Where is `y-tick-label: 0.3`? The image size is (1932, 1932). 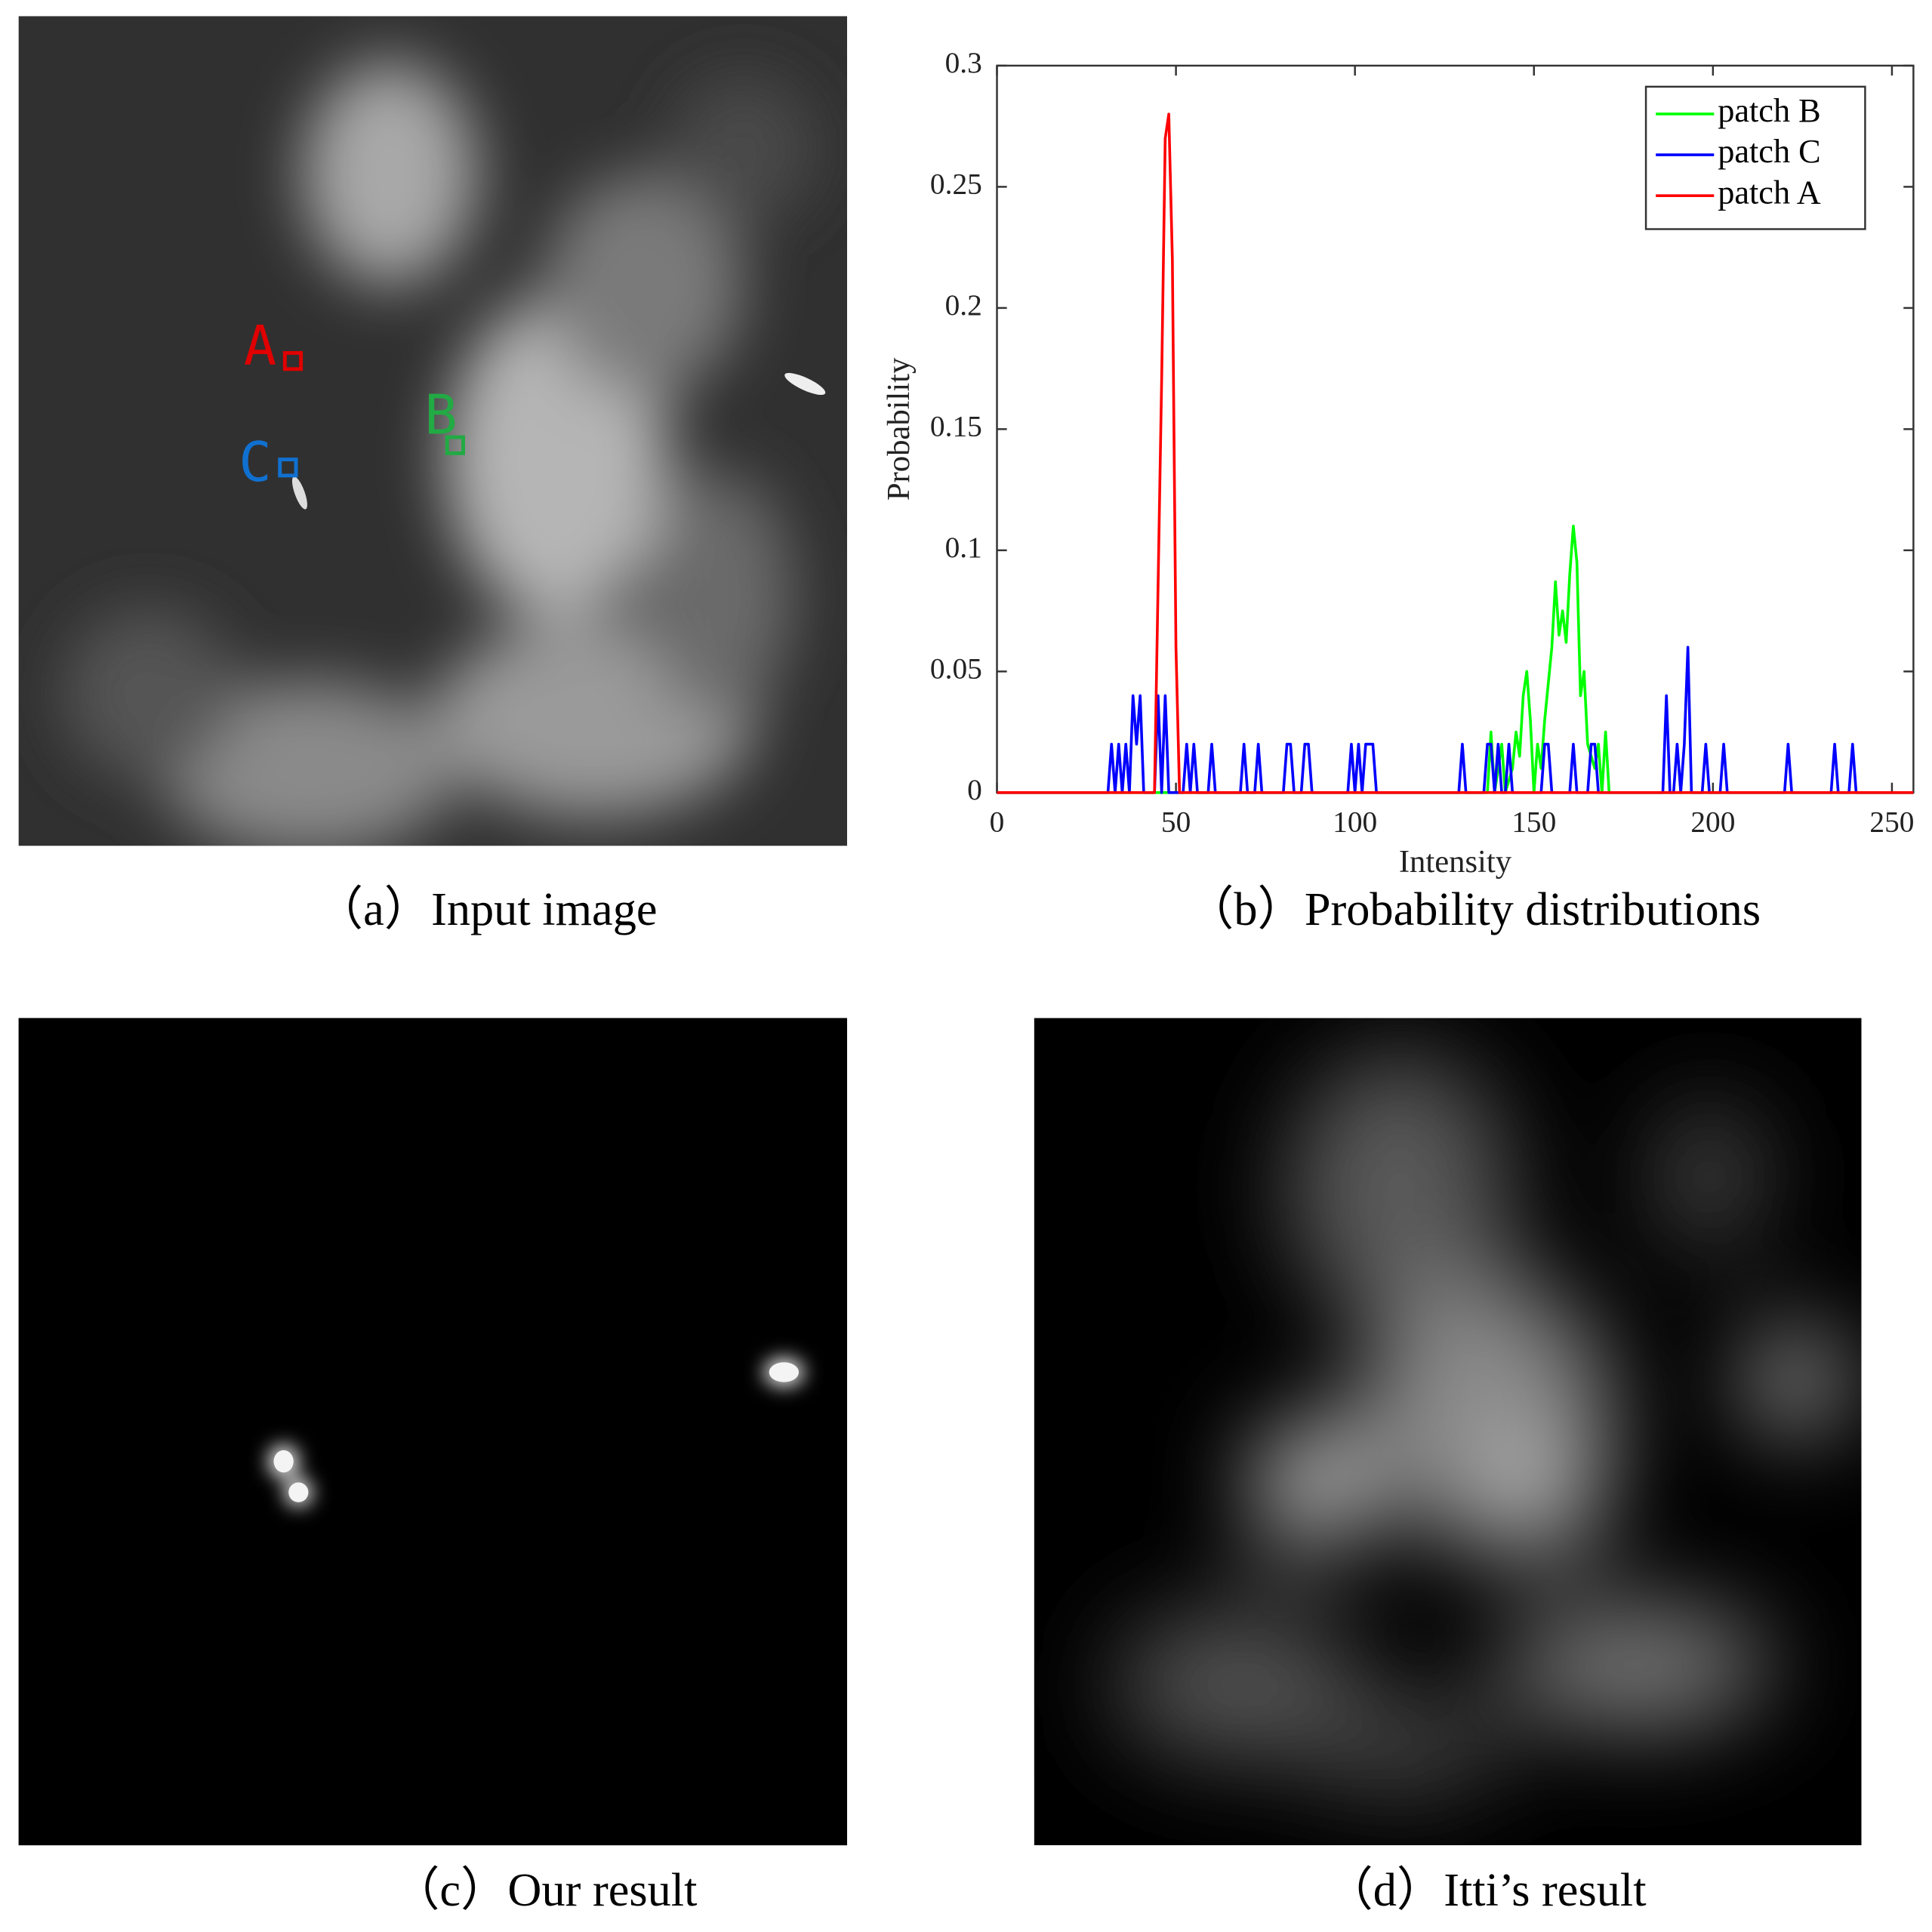 y-tick-label: 0.3 is located at coordinates (963, 62).